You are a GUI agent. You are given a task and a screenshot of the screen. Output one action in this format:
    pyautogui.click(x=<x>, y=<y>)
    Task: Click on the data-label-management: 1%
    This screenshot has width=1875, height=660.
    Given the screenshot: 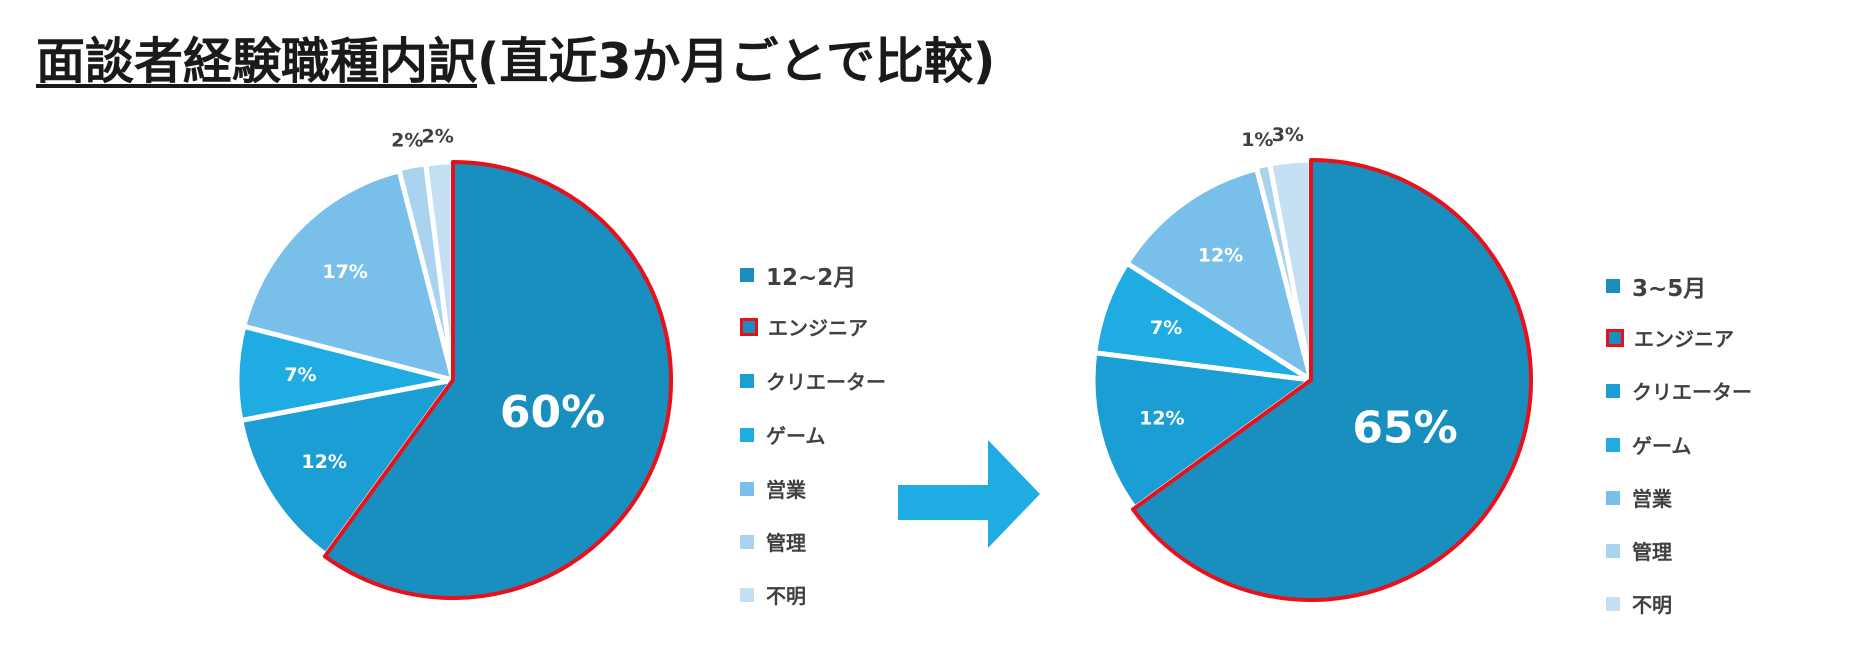 What is the action you would take?
    pyautogui.click(x=1257, y=140)
    